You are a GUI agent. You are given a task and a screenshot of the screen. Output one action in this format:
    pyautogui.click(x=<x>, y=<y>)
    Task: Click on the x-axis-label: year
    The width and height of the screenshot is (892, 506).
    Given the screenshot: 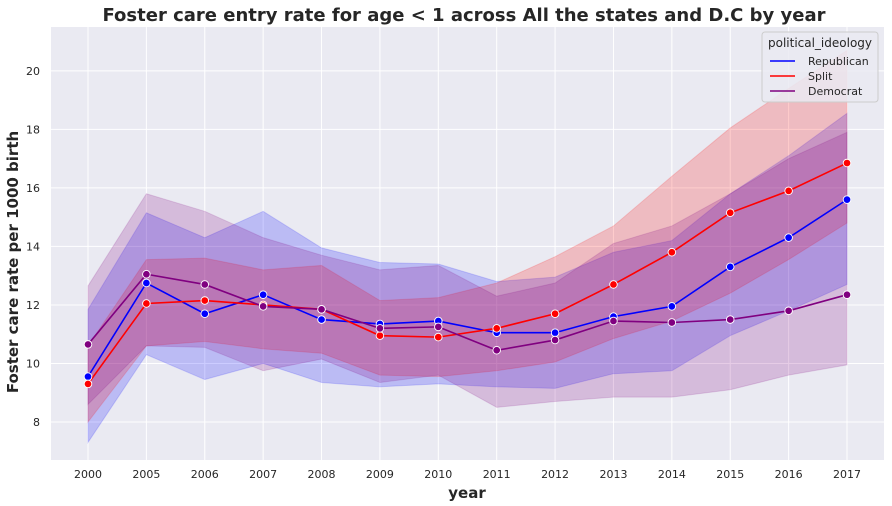 What is the action you would take?
    pyautogui.click(x=467, y=493)
    